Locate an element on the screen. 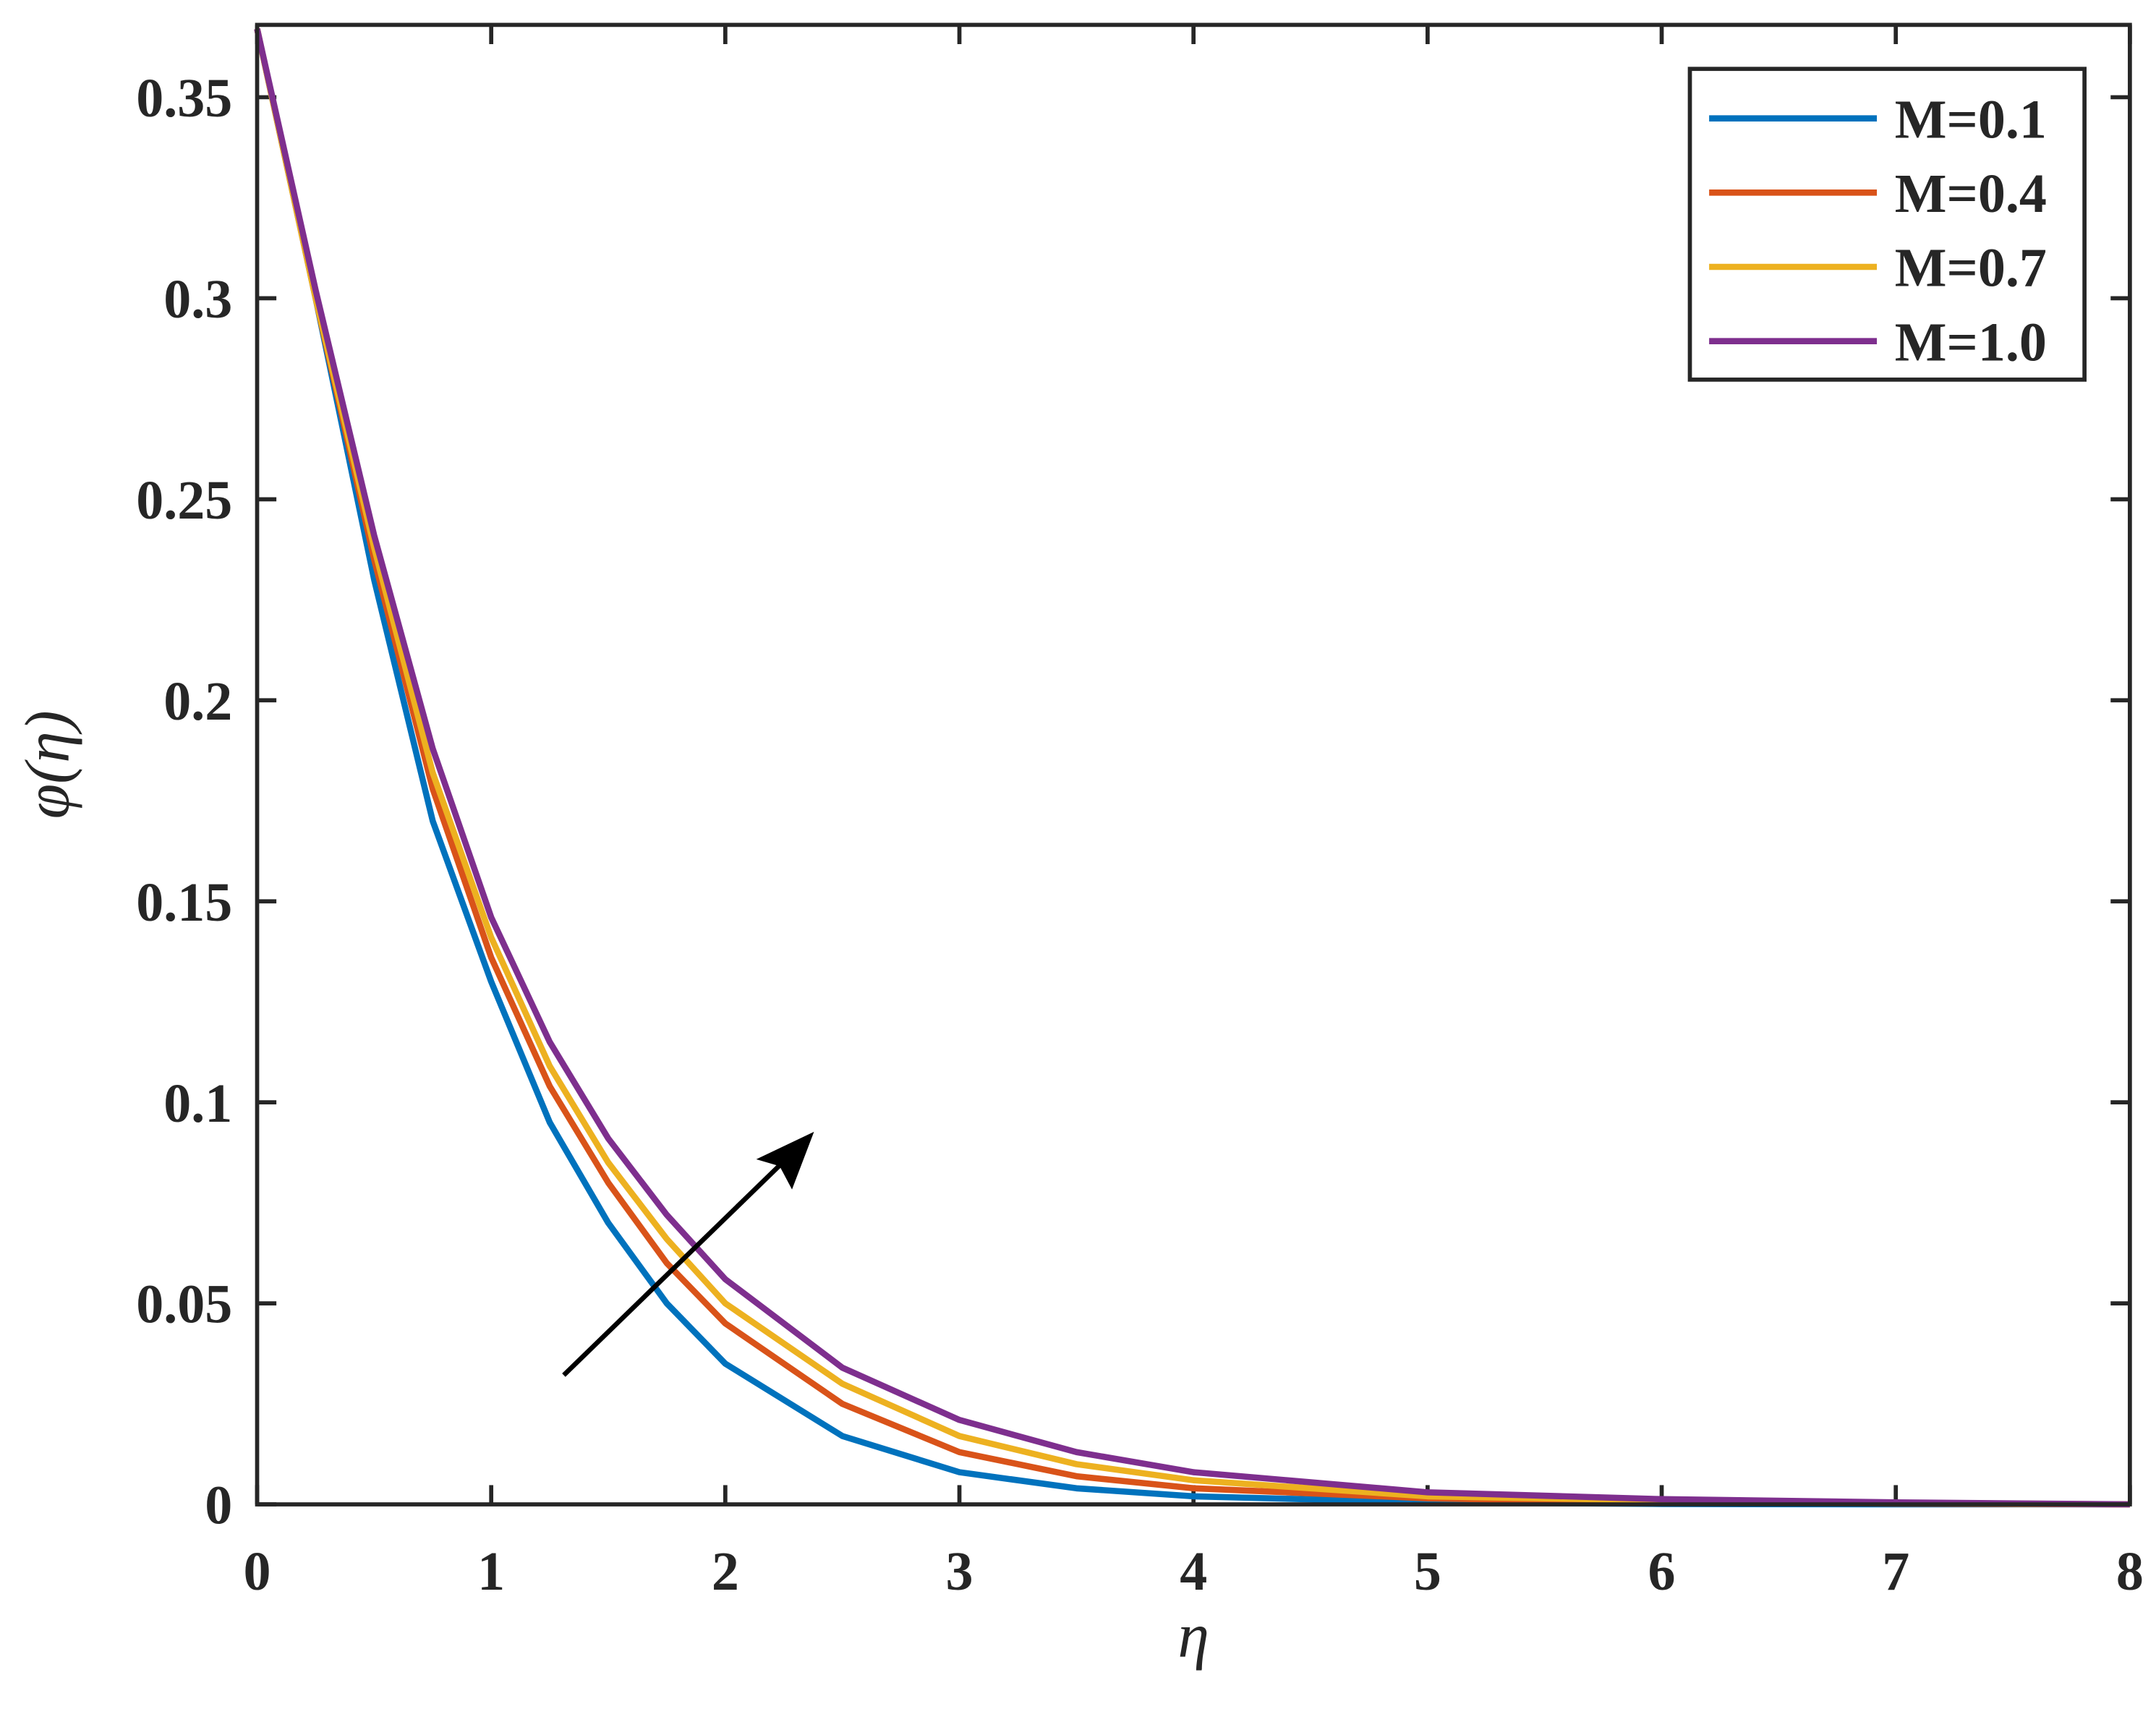  x-tick-label: 6 is located at coordinates (1662, 1571).